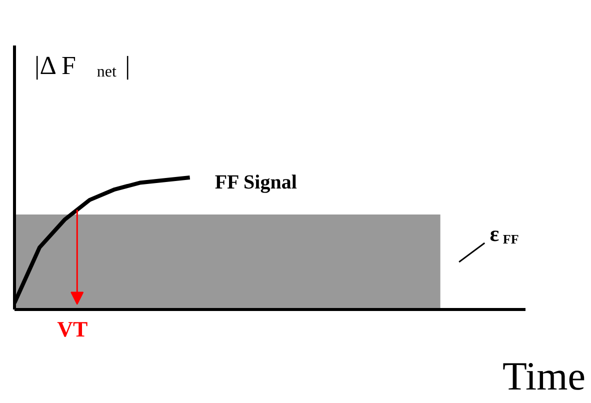 Image resolution: width=591 pixels, height=403 pixels. What do you see at coordinates (72, 329) in the screenshot?
I see `text: VT` at bounding box center [72, 329].